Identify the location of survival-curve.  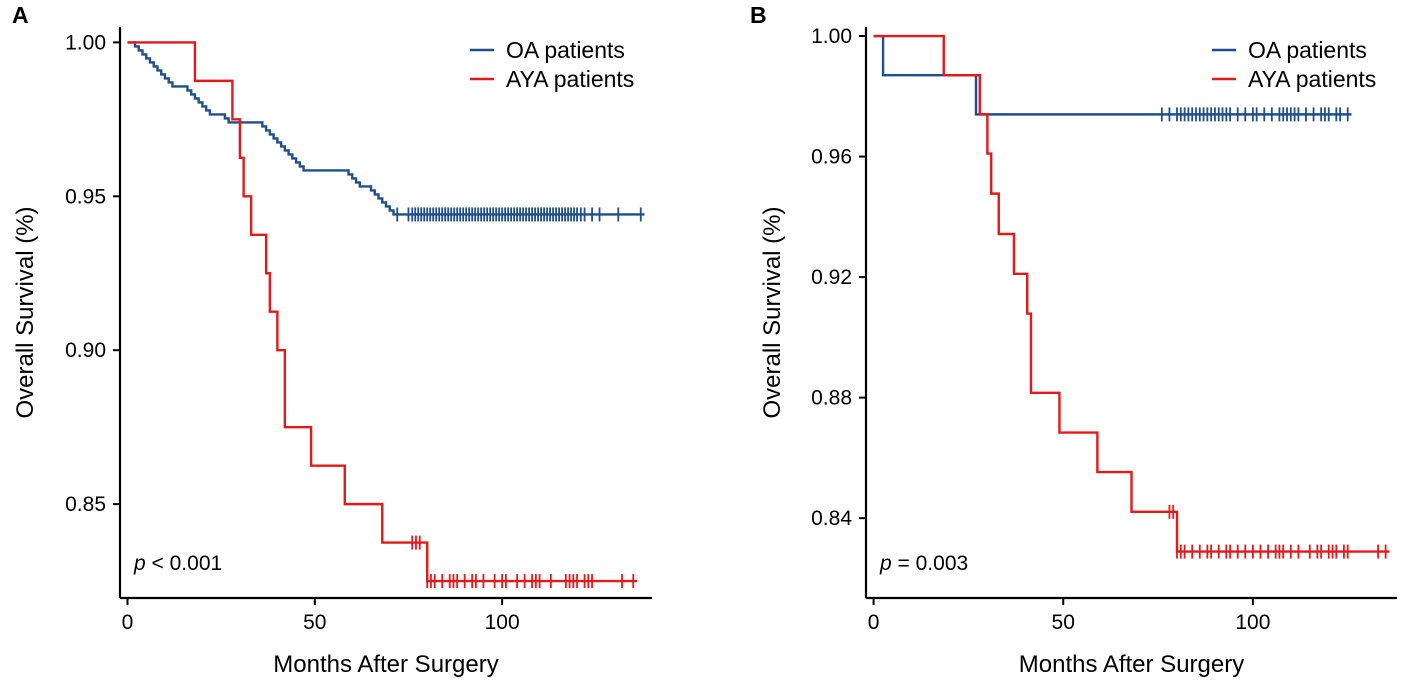
(386, 128).